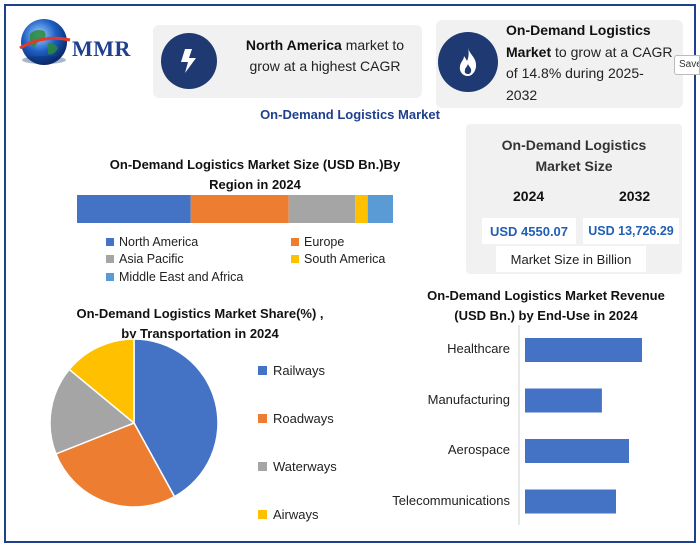 This screenshot has width=700, height=547. I want to click on market-size-title-line1: On-Demand Logistics, so click(574, 145).